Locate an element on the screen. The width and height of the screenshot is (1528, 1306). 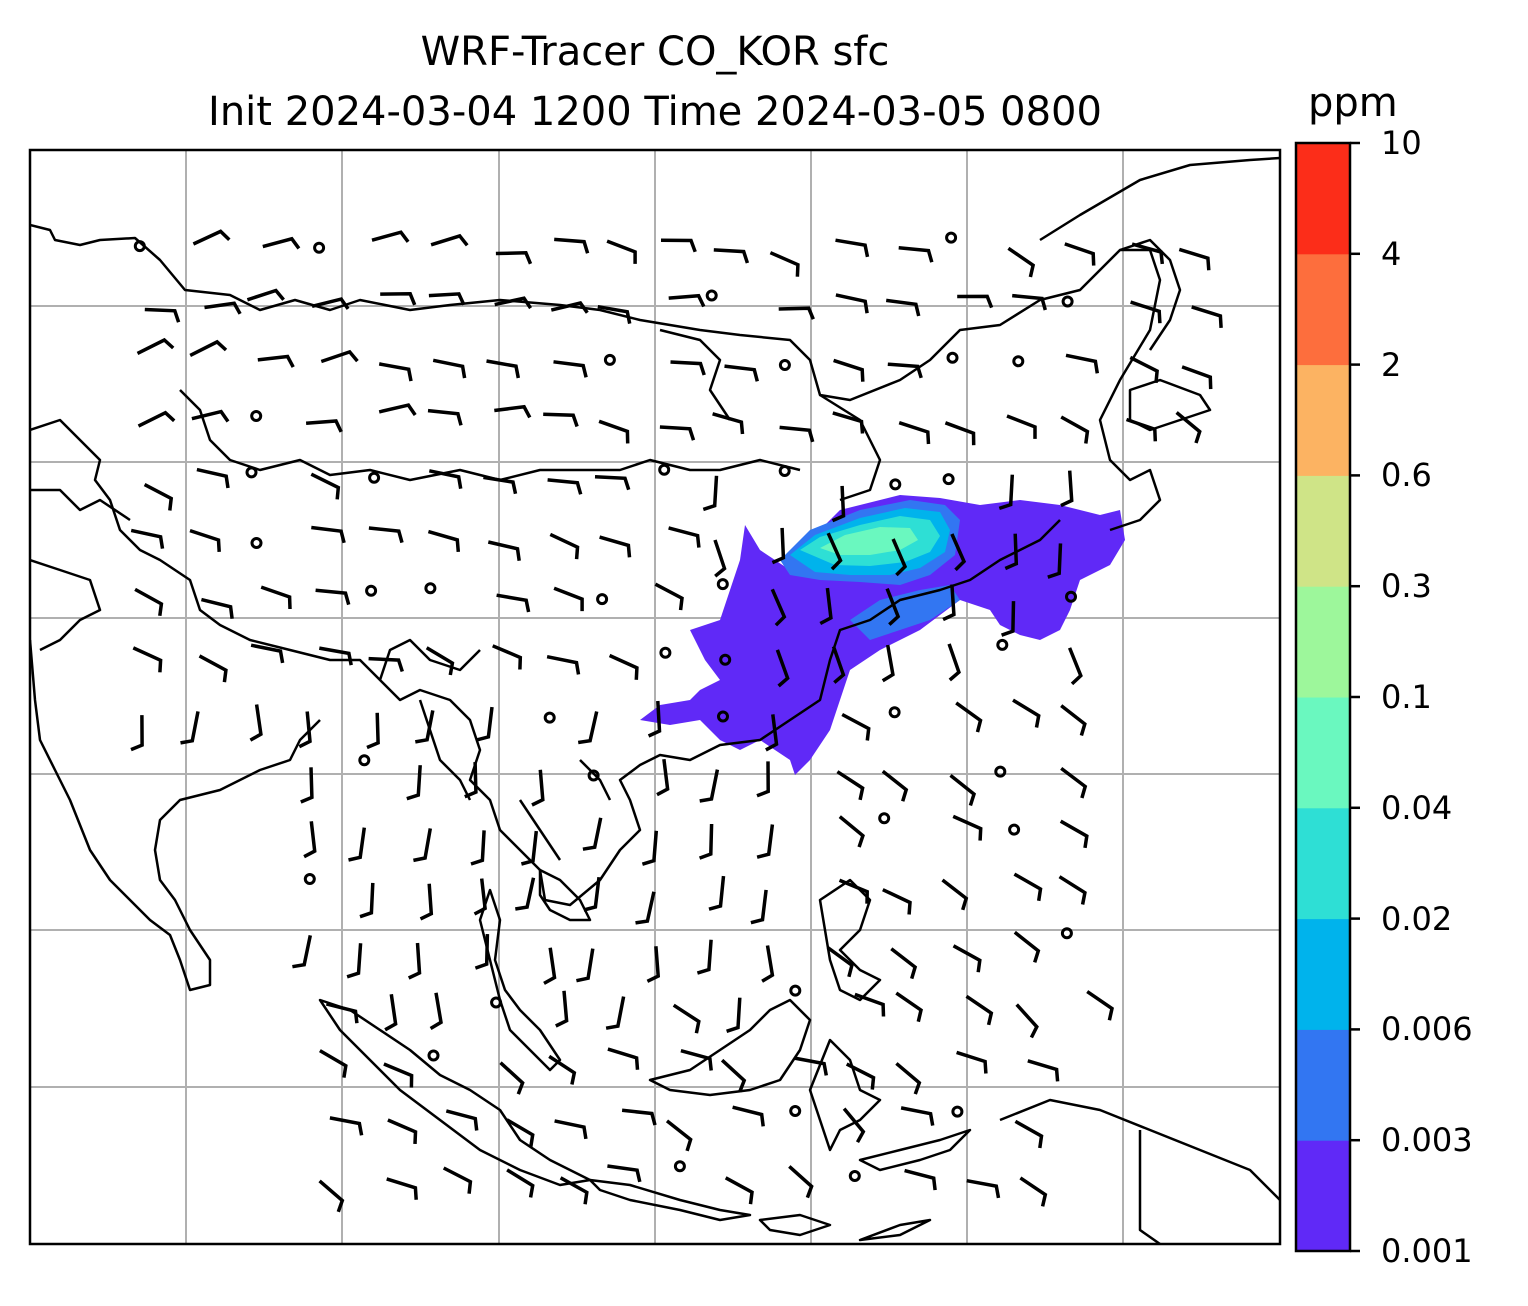
colorbar-tick-label: 0.1 is located at coordinates (1406, 697).